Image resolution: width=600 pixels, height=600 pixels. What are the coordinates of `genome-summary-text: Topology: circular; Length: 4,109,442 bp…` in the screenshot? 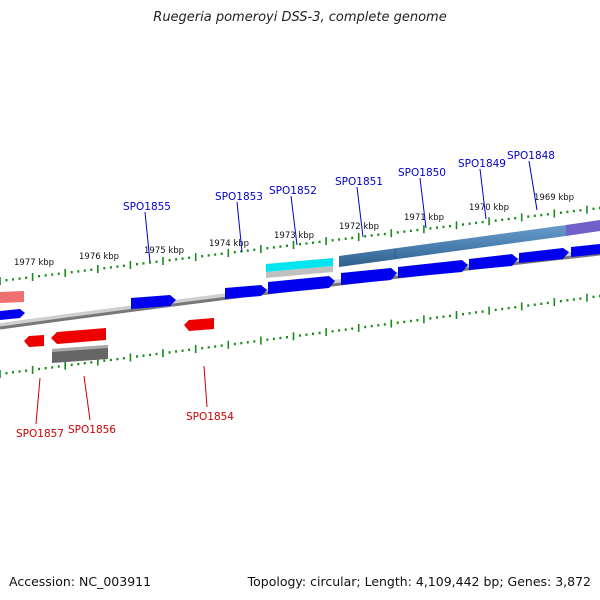 It's located at (419, 581).